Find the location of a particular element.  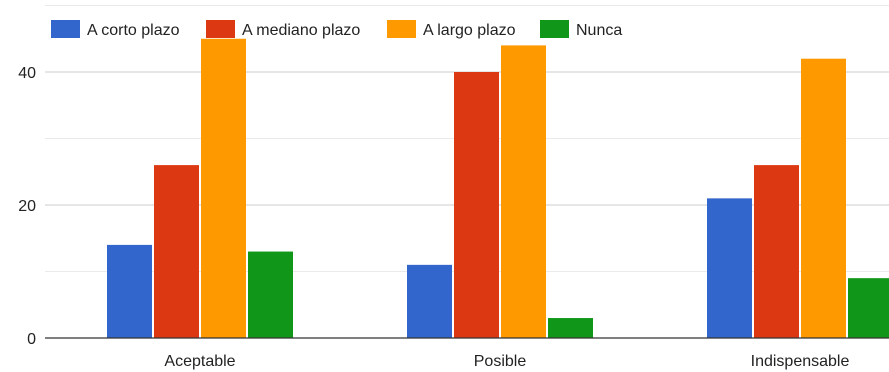

legend-item-a-corto-plazo: A corto plazo is located at coordinates (115, 29).